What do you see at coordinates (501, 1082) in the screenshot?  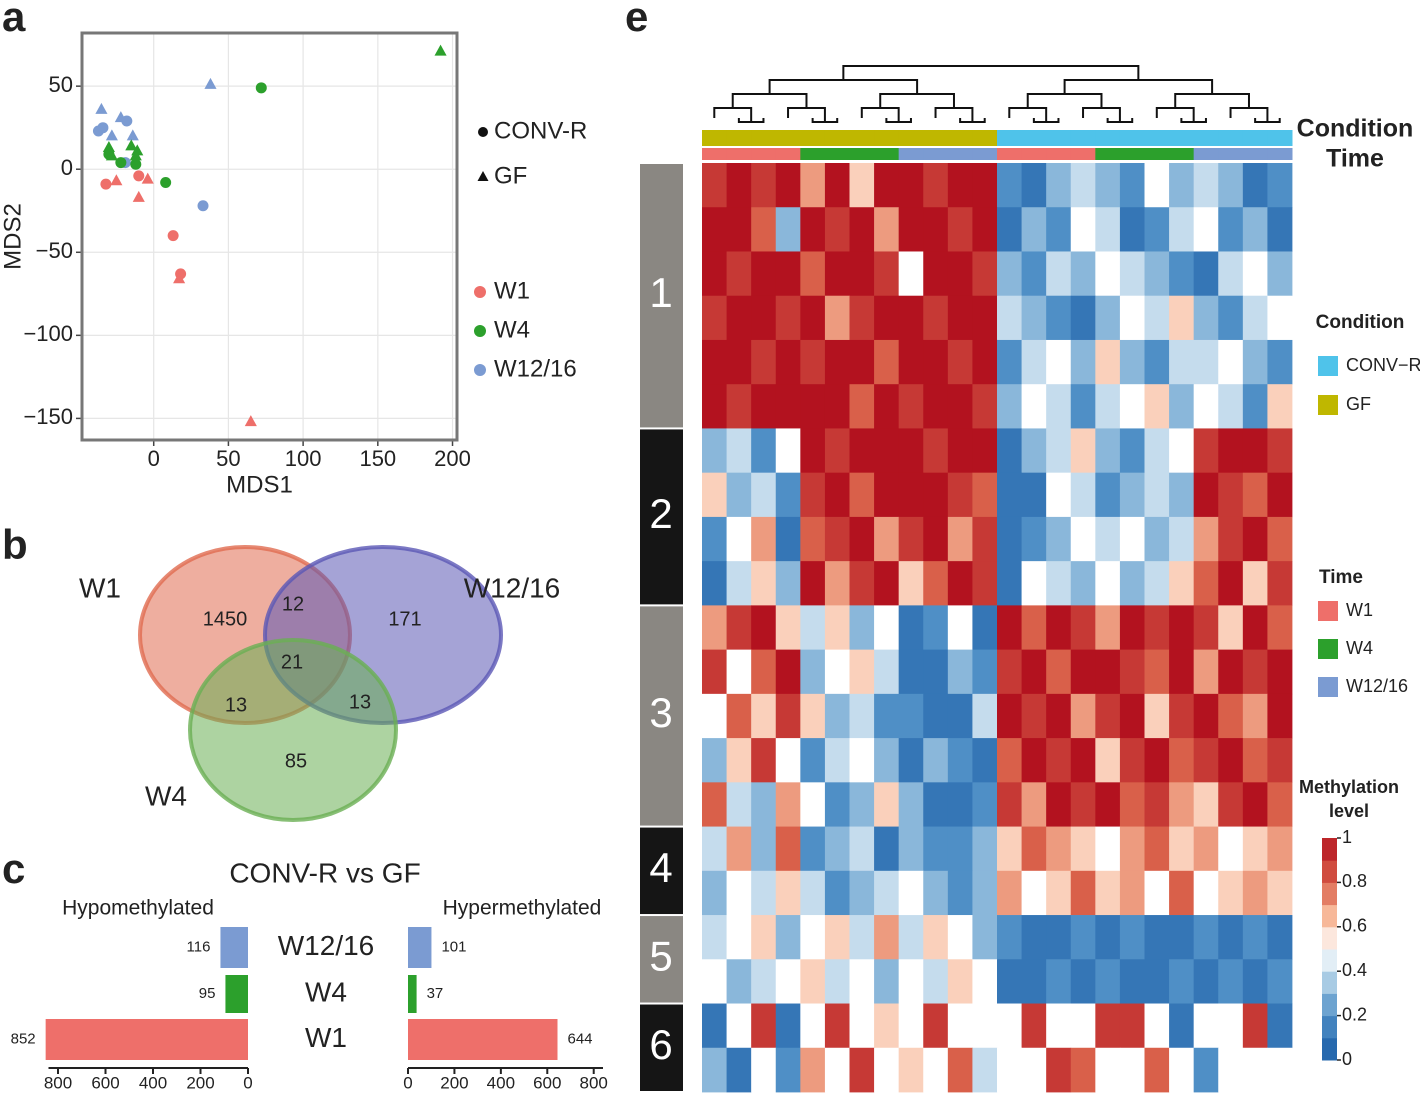 I see `x-tick-label: 400` at bounding box center [501, 1082].